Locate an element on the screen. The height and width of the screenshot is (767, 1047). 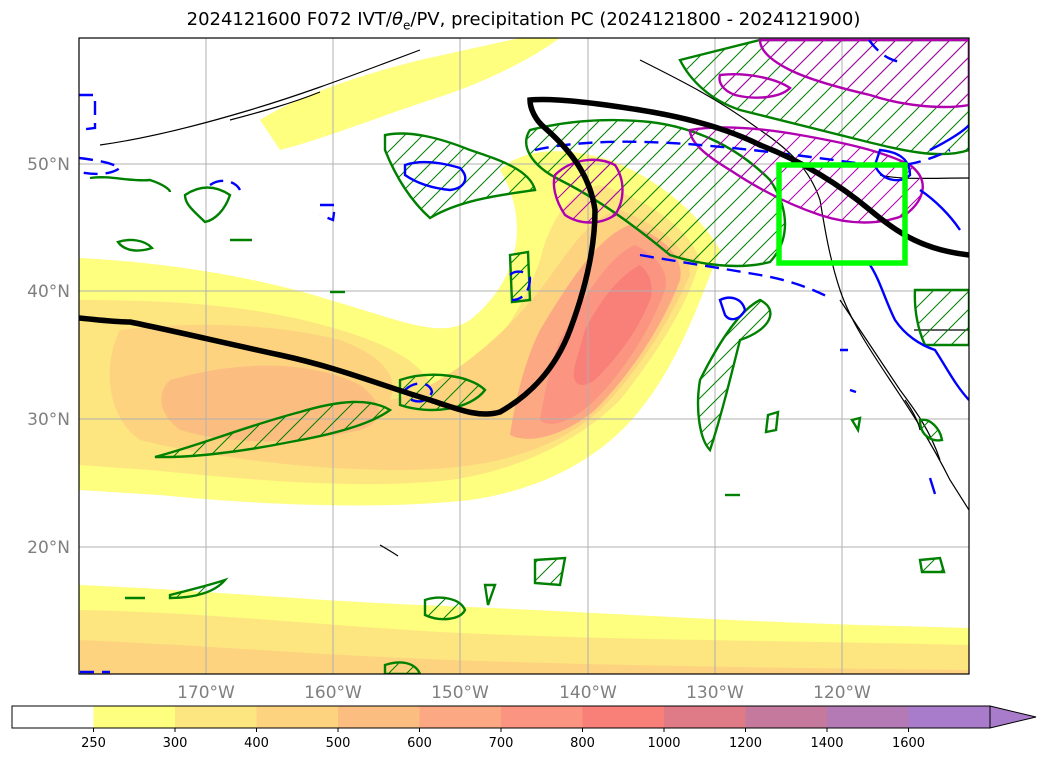
lat-label-20: 20°N is located at coordinates (48, 548).